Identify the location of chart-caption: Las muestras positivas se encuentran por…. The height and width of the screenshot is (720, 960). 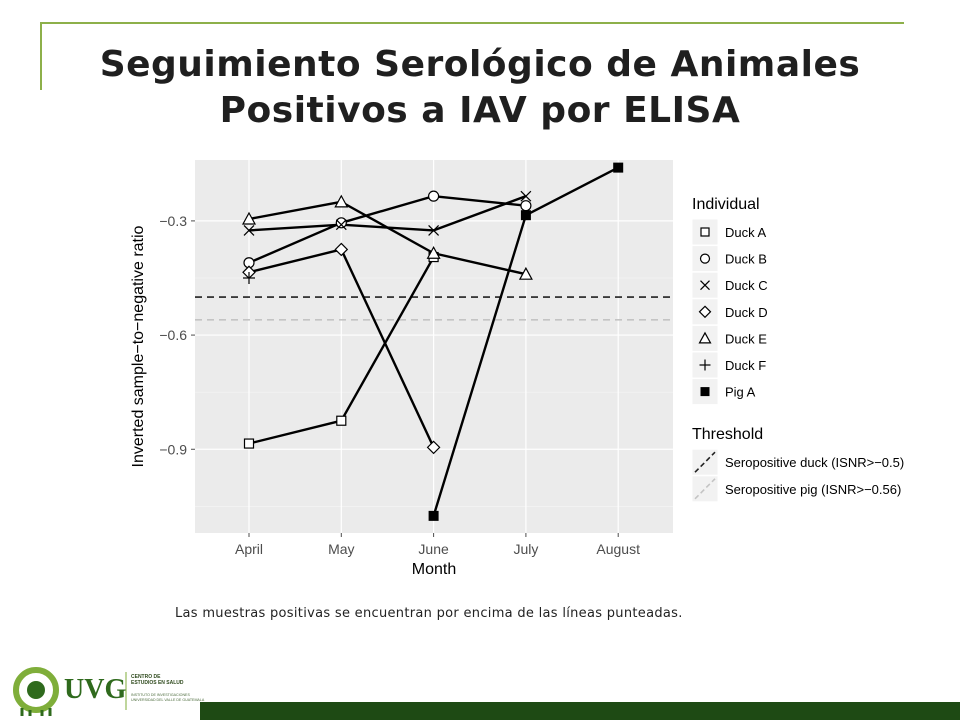
(429, 613).